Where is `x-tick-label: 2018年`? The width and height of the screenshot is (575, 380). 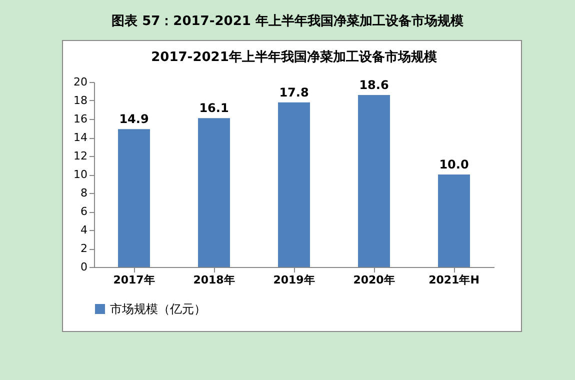 x-tick-label: 2018年 is located at coordinates (214, 280).